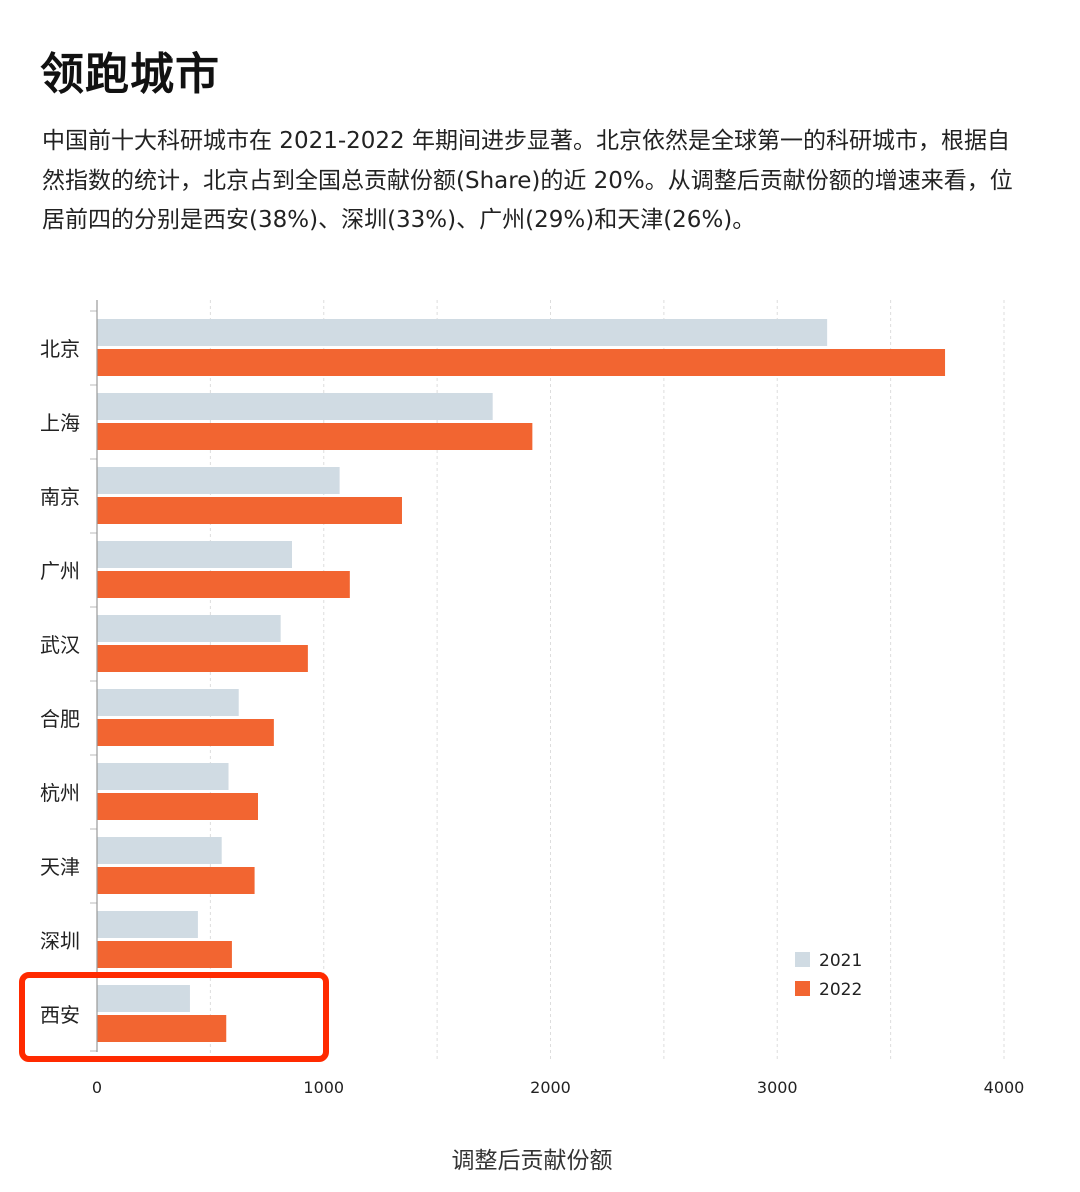  What do you see at coordinates (323, 1087) in the screenshot?
I see `x-tick-label: 1000` at bounding box center [323, 1087].